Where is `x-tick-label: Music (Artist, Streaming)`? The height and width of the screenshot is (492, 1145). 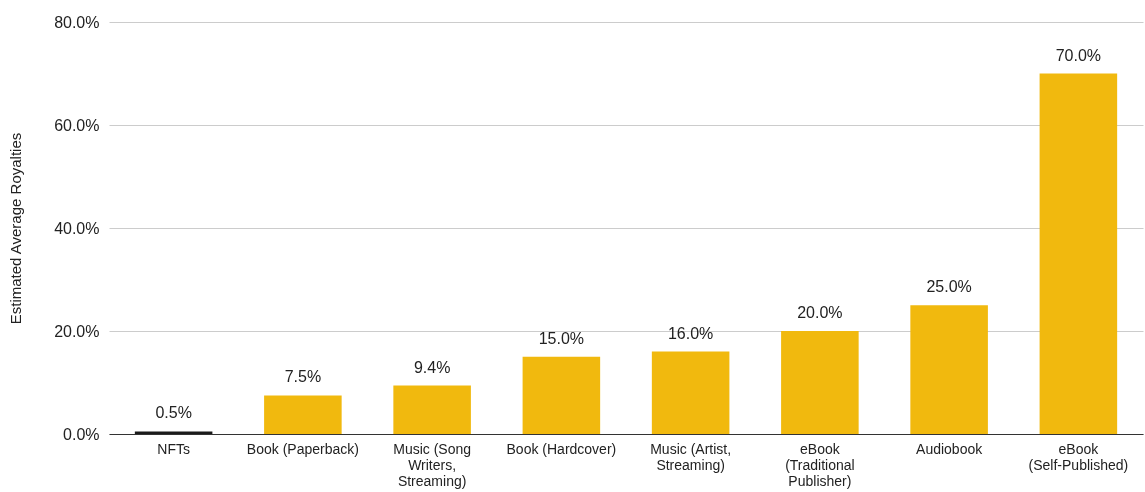 x-tick-label: Music (Artist, Streaming) is located at coordinates (691, 456).